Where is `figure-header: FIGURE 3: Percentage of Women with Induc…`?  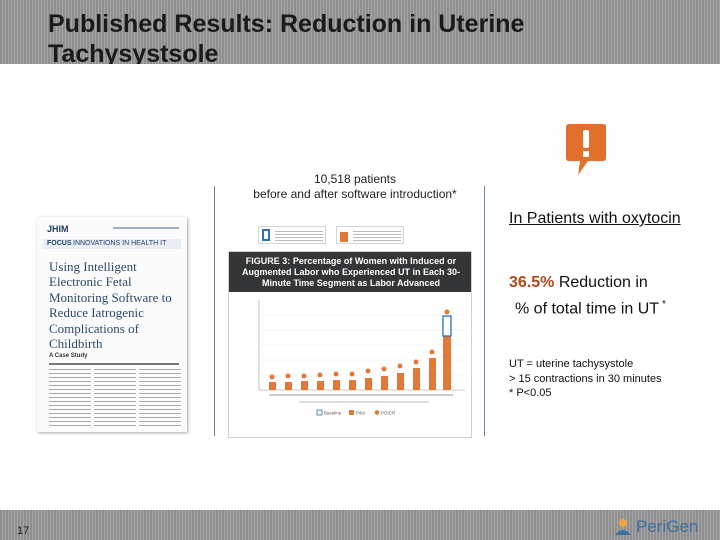
figure-header: FIGURE 3: Percentage of Women with Induc… is located at coordinates (350, 272).